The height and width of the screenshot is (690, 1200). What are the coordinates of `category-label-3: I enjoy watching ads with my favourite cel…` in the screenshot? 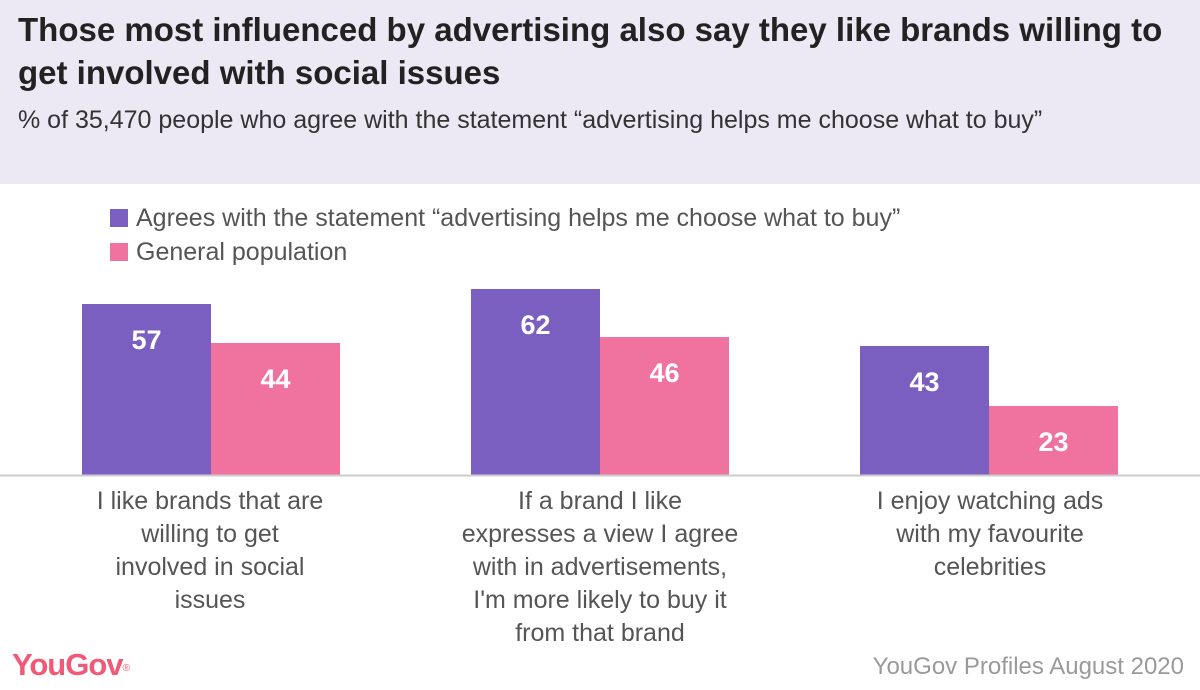 It's located at (990, 534).